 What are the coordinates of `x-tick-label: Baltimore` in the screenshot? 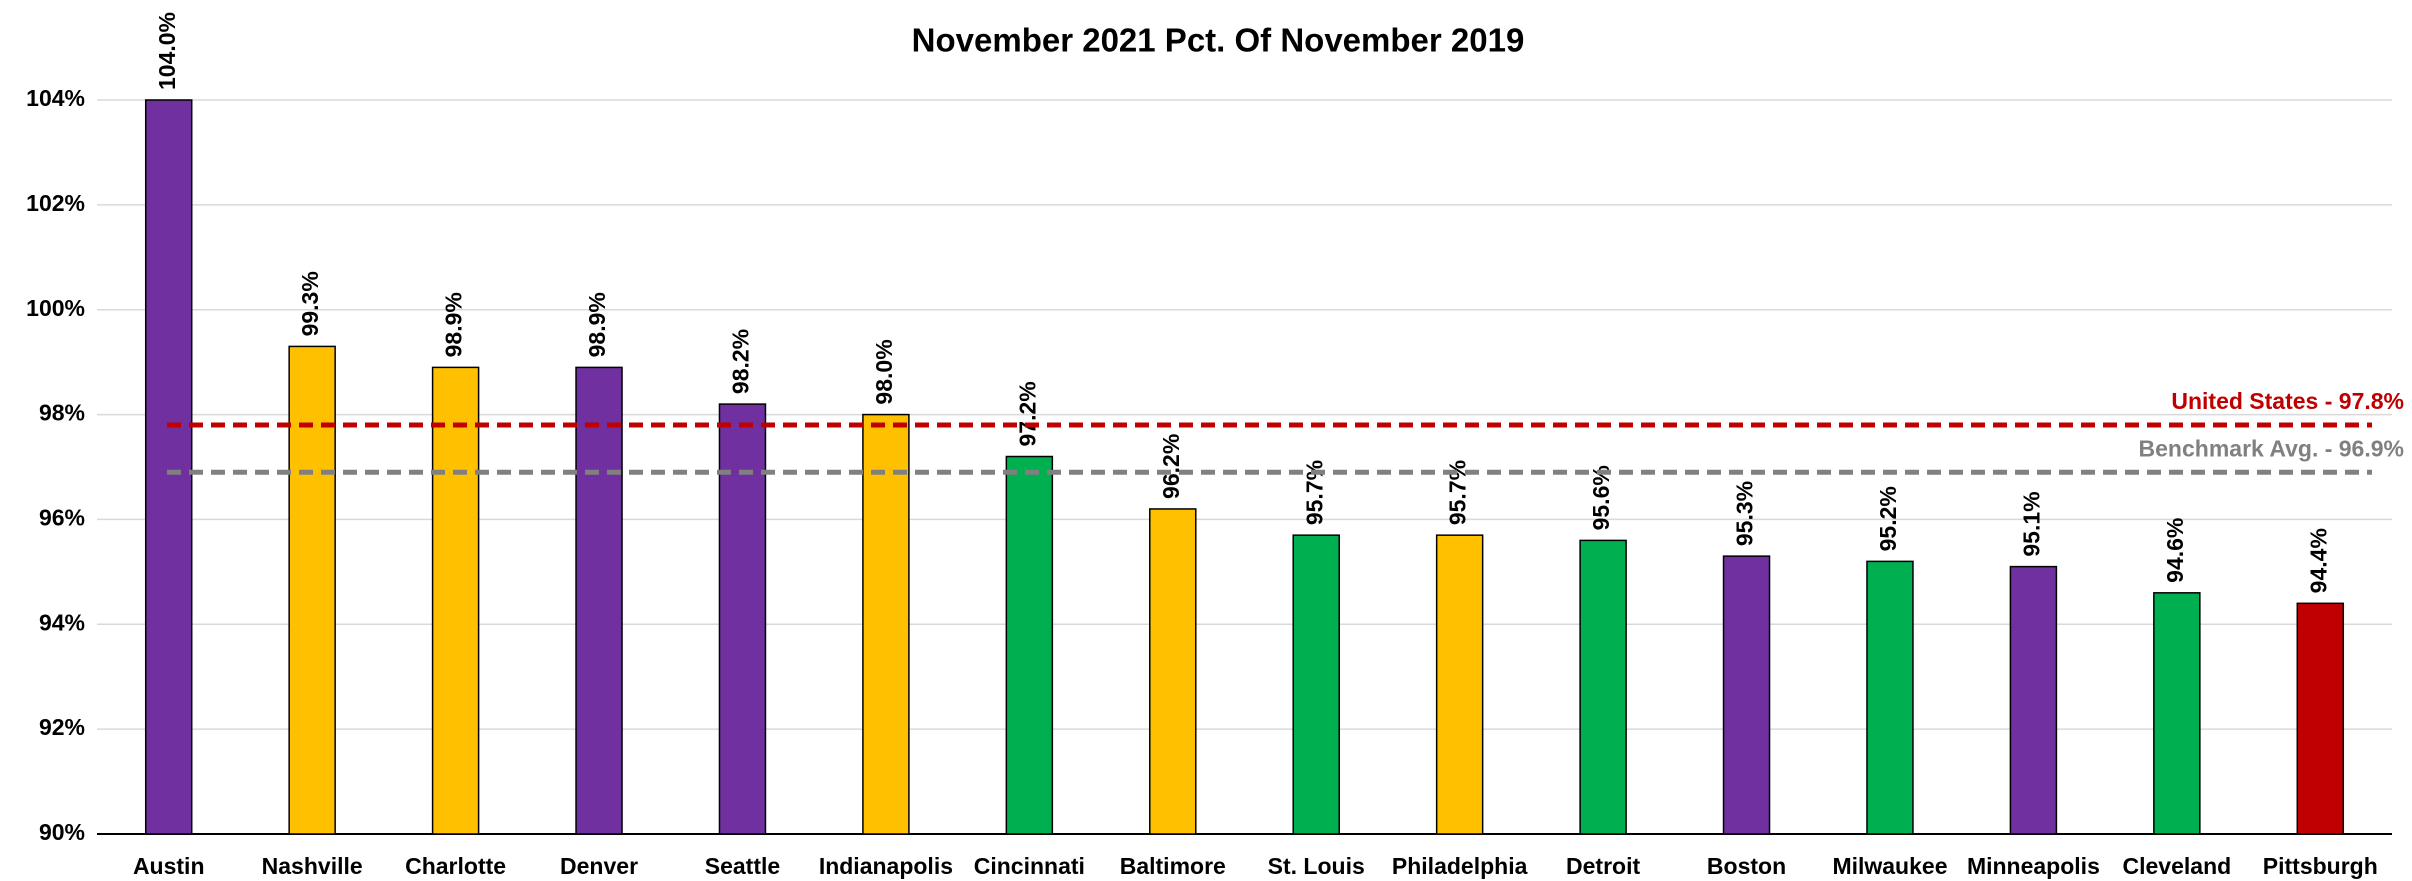 It's located at (1173, 866).